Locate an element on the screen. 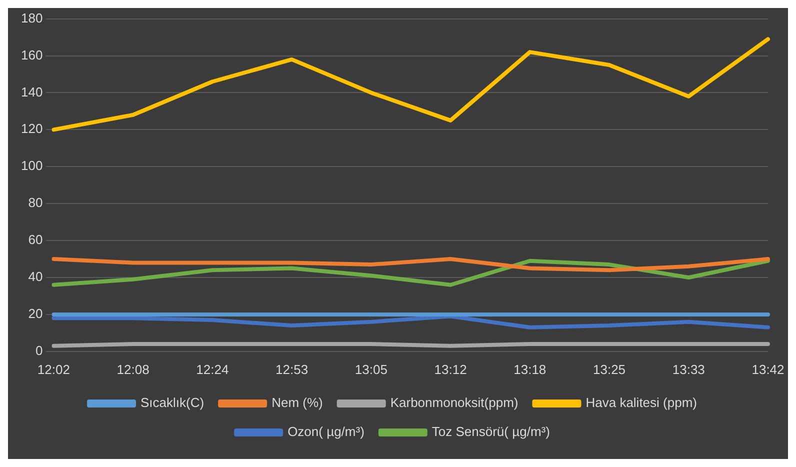 The width and height of the screenshot is (796, 467). legend-label: Sıcaklık(C) is located at coordinates (172, 402).